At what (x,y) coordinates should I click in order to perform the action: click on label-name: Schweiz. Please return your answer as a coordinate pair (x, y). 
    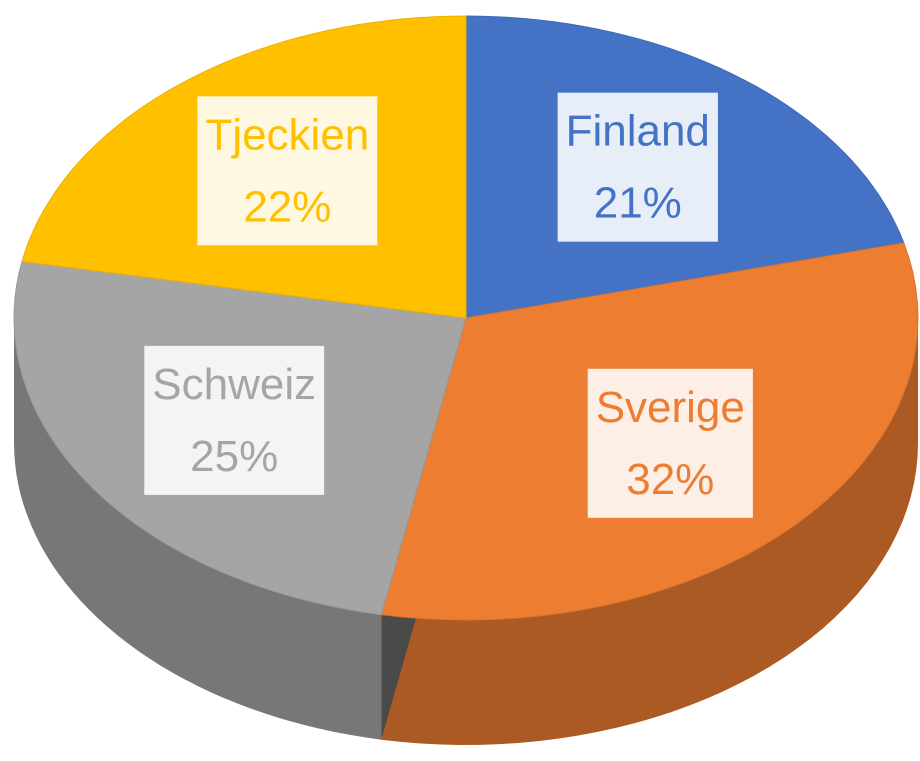
    Looking at the image, I should click on (234, 384).